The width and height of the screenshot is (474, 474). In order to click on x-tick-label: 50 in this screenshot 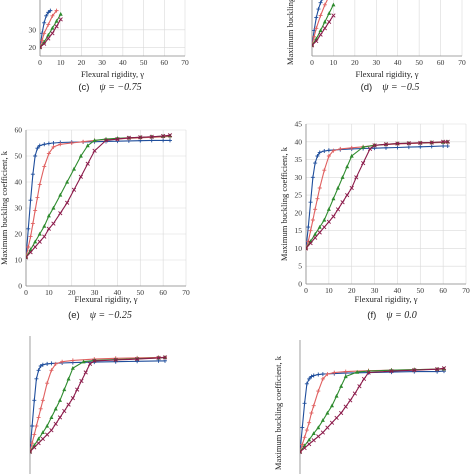, I will do `click(421, 290)`.